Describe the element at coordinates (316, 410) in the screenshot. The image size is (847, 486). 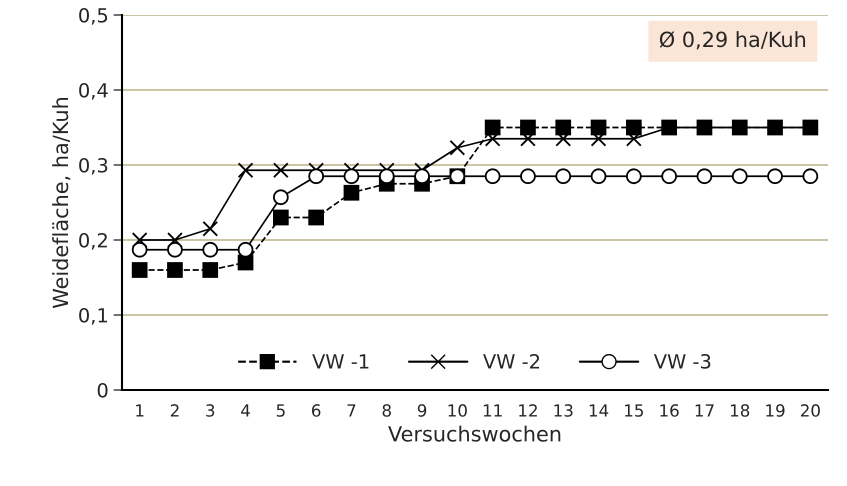
I see `x-tick-label: 6` at that location.